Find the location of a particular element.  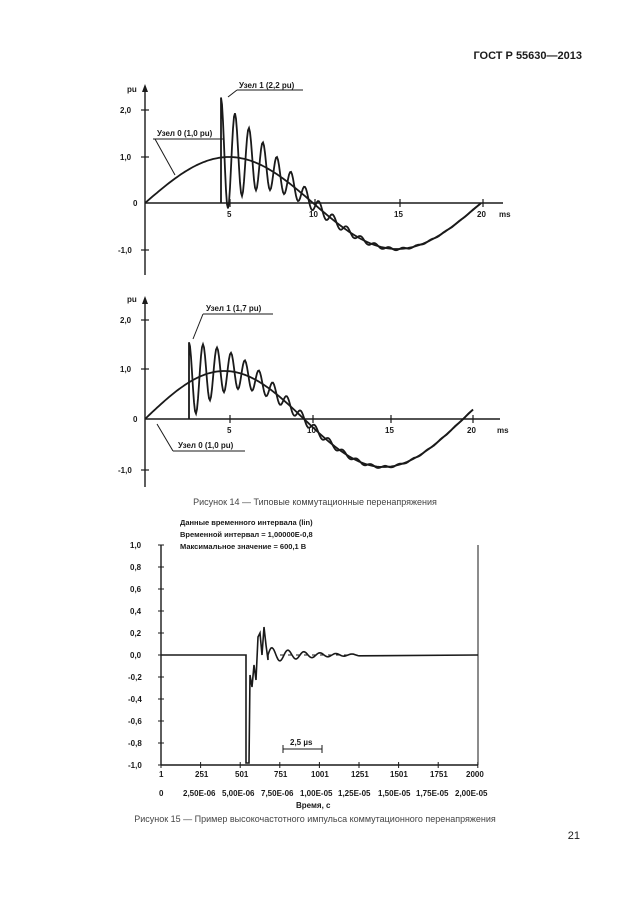

x-tick-sample: 1501 is located at coordinates (399, 774).